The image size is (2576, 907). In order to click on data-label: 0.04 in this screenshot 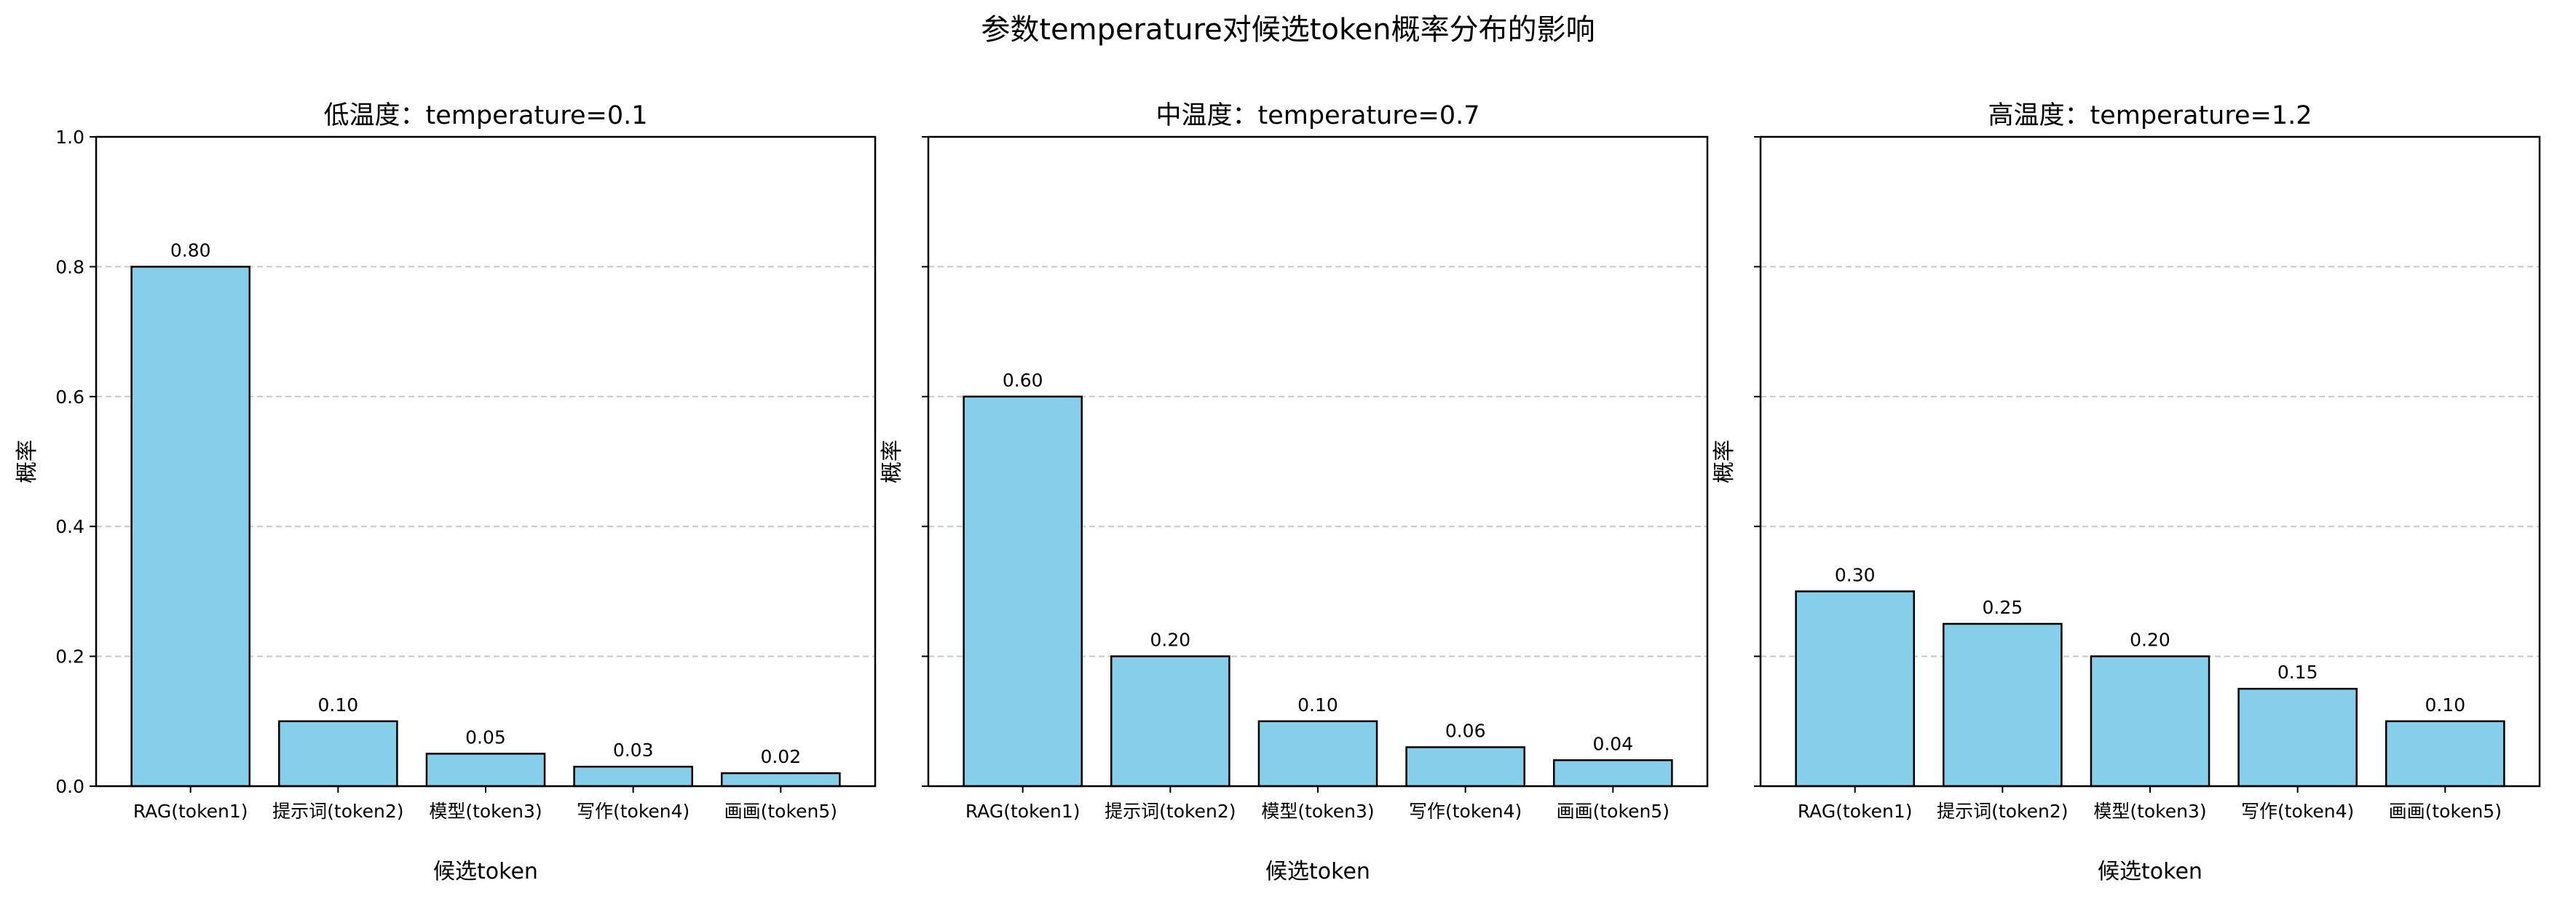, I will do `click(1612, 743)`.